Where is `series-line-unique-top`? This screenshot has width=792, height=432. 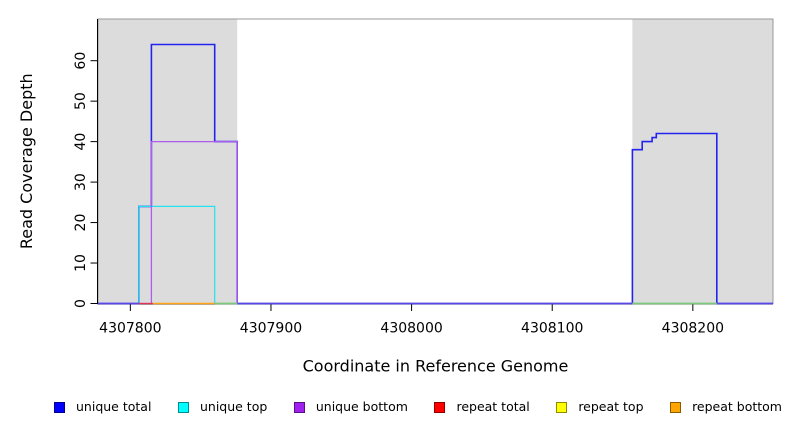 series-line-unique-top is located at coordinates (177, 254).